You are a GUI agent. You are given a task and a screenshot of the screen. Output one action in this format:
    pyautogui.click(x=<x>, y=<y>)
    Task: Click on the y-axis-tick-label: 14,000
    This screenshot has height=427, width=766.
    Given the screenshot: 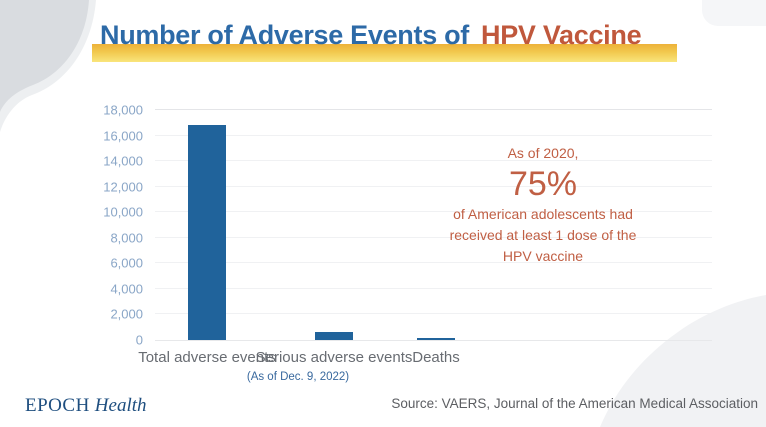 What is the action you would take?
    pyautogui.click(x=123, y=161)
    